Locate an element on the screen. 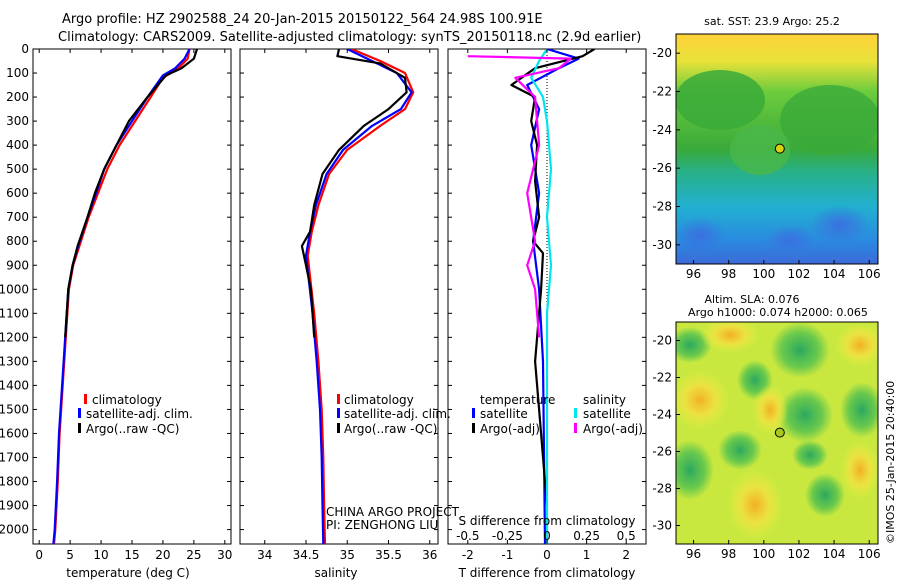 The image size is (900, 580). sla-map-axes: 96 98 100 102 104 106 -20 -22 -24 -26 -28 -30 is located at coordinates (766, 448).